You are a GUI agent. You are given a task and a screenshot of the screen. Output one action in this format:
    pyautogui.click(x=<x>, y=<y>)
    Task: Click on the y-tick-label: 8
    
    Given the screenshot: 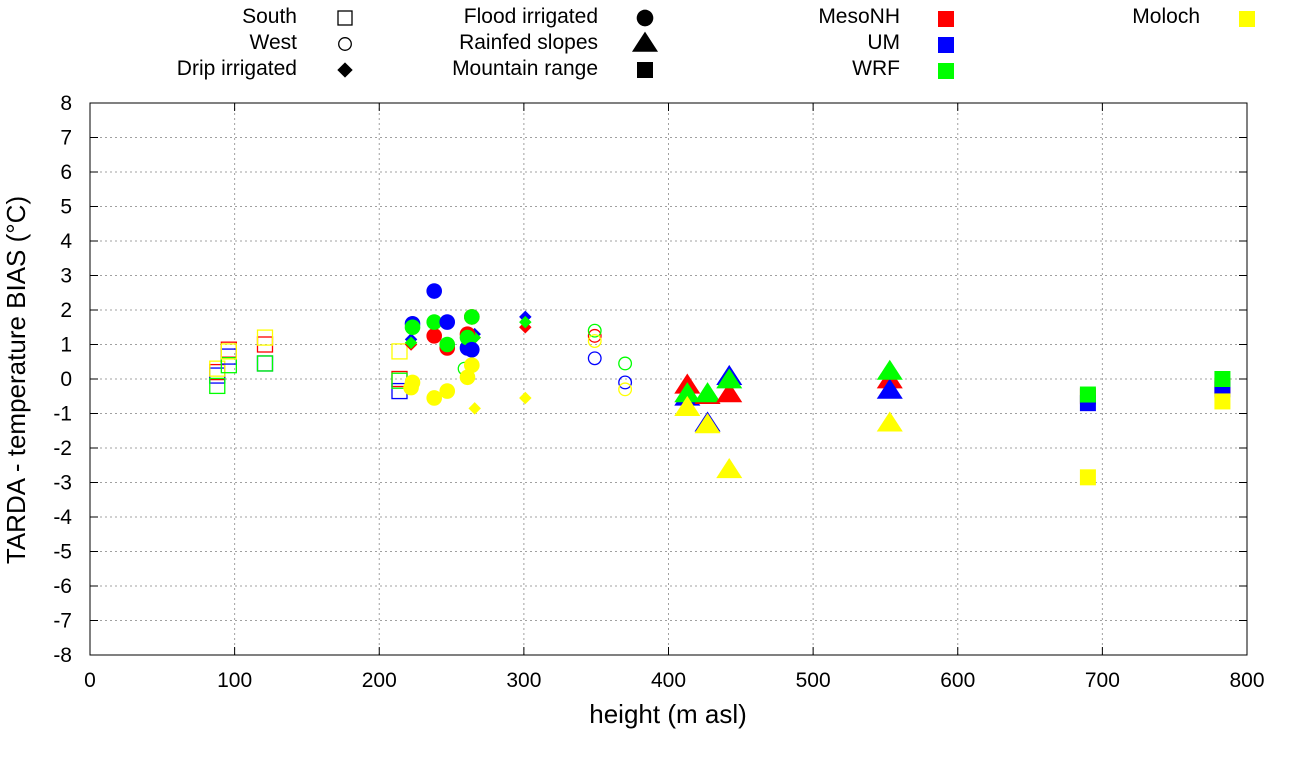 What is the action you would take?
    pyautogui.click(x=66, y=103)
    